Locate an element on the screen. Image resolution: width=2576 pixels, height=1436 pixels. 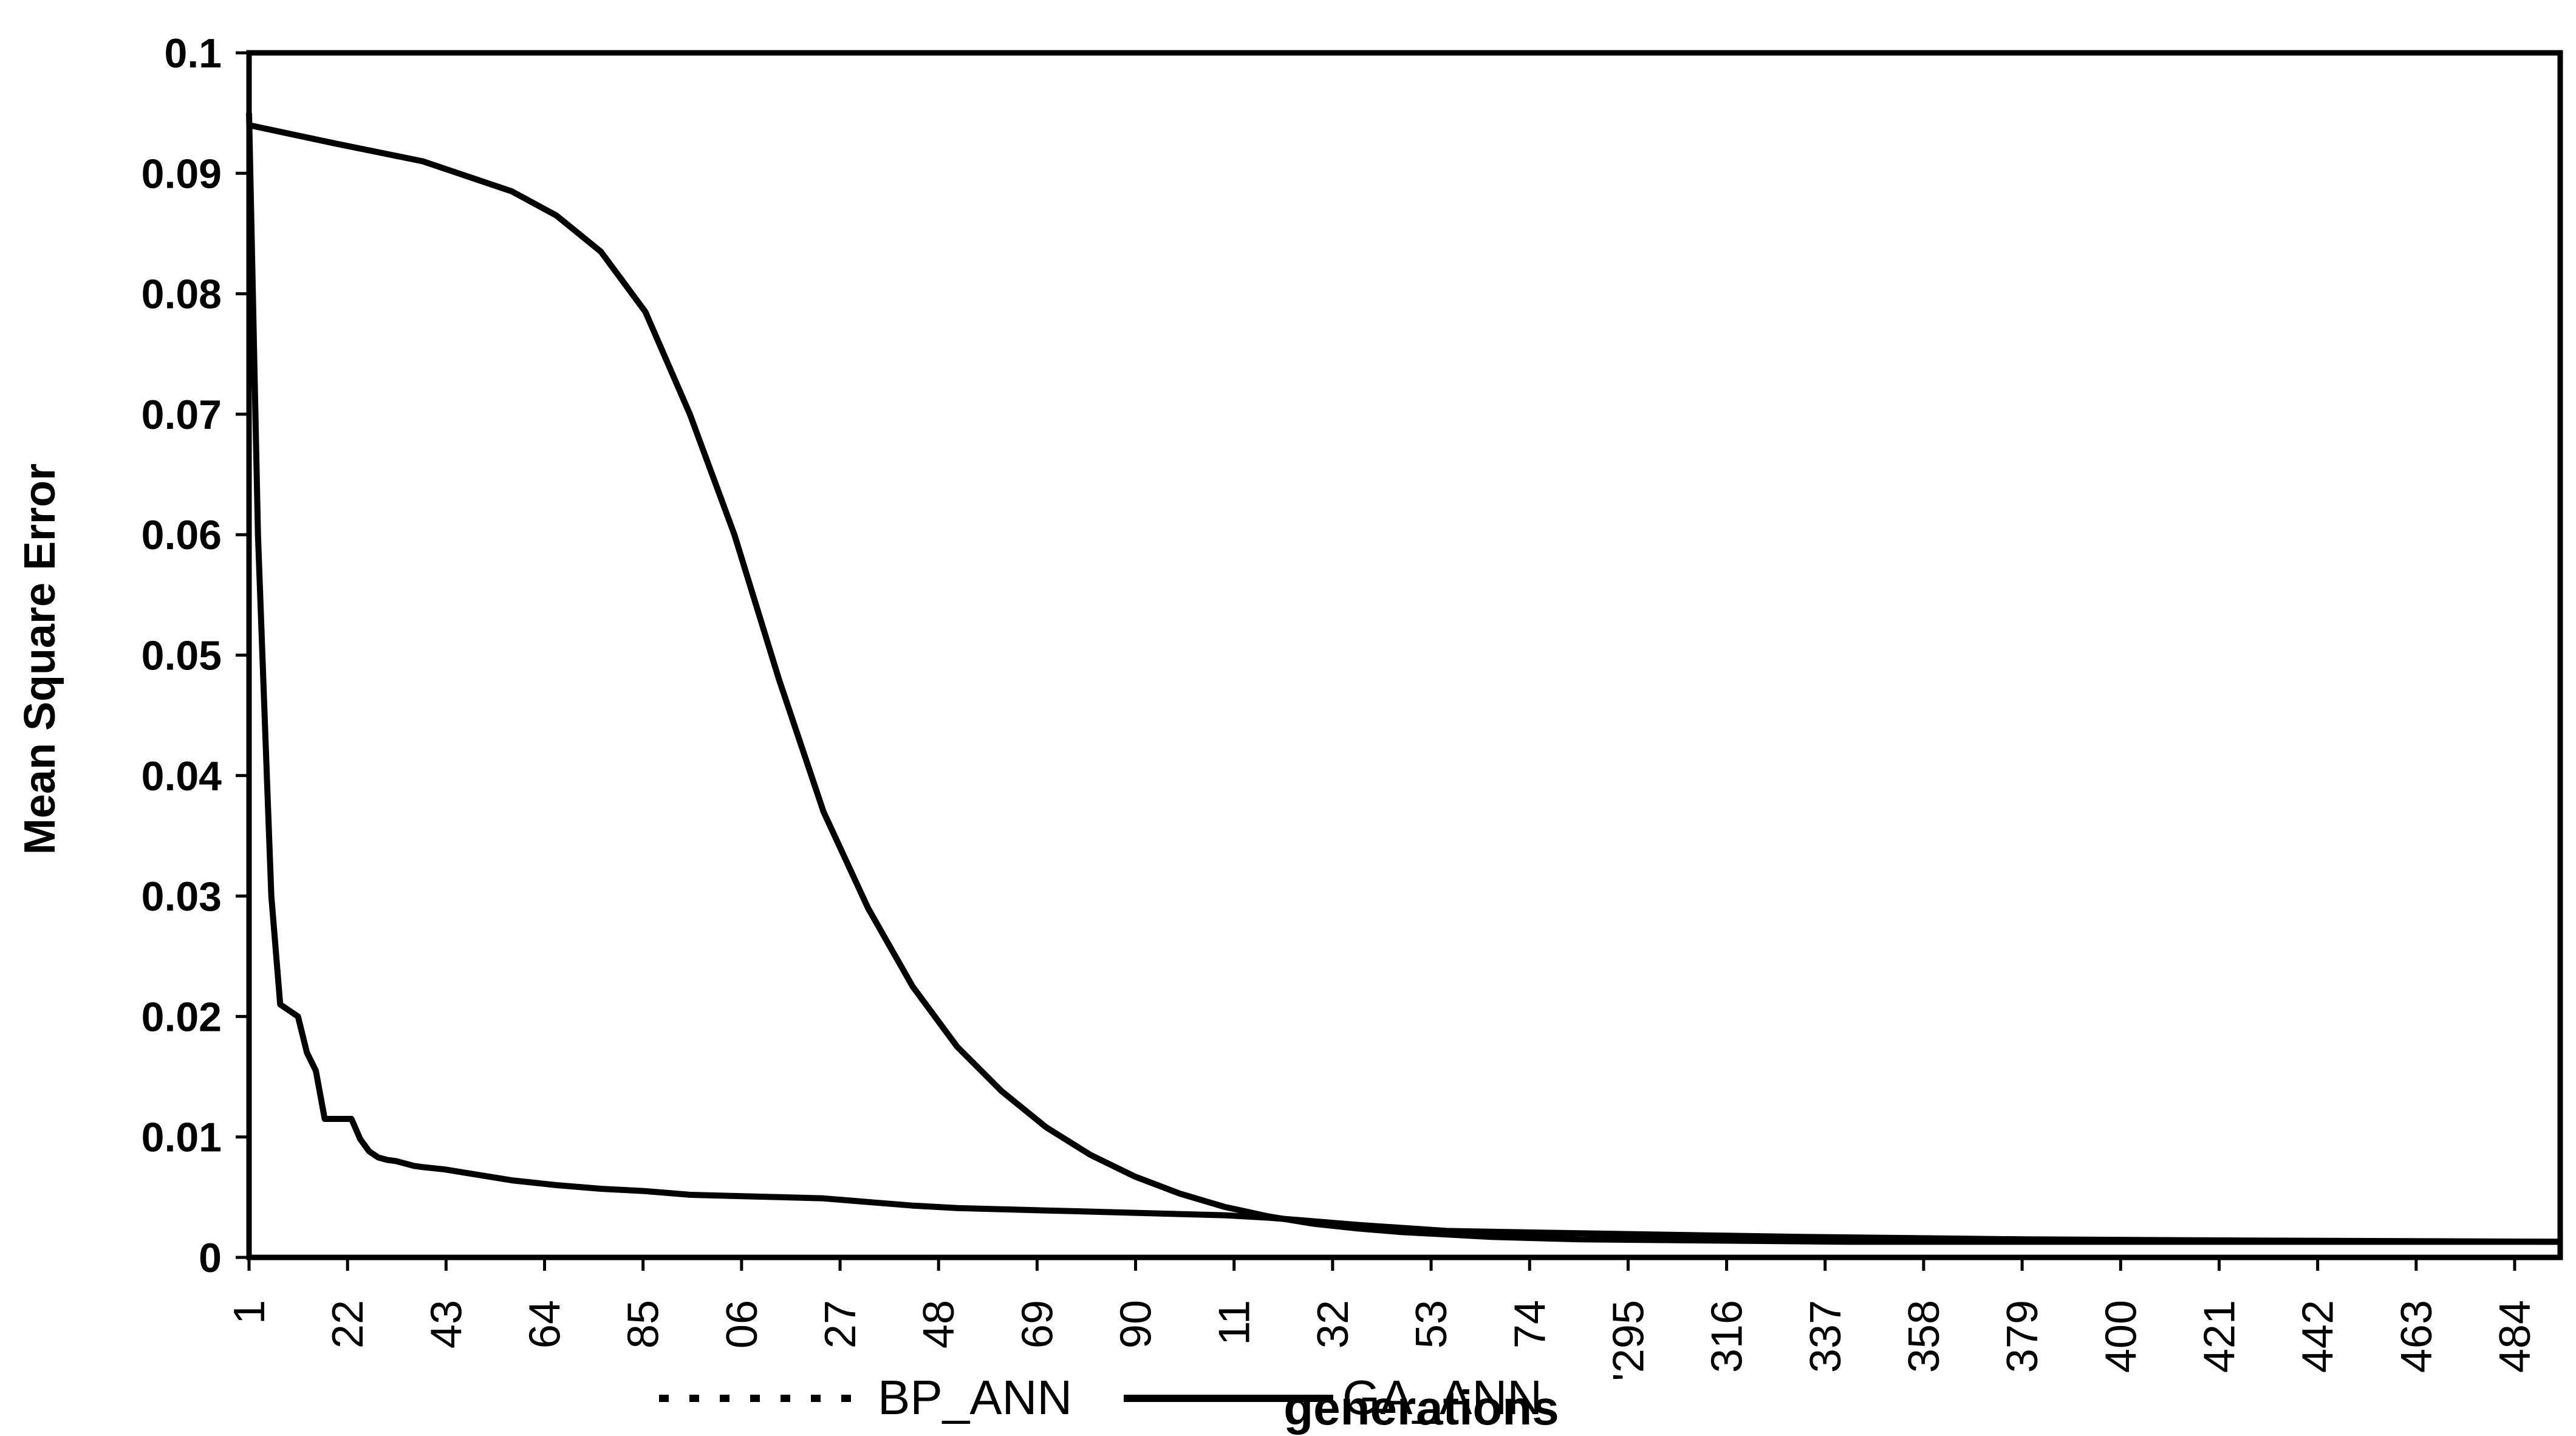
x-tick-label: 64 is located at coordinates (545, 1324).